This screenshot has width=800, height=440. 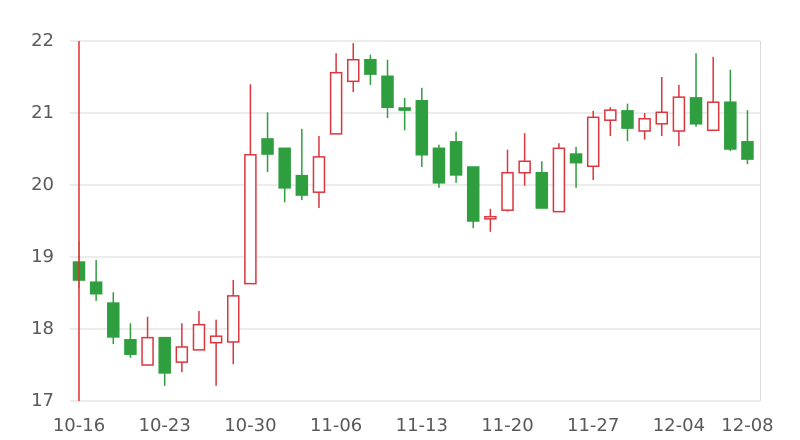 I want to click on y-tick-label: 21, so click(x=42, y=112).